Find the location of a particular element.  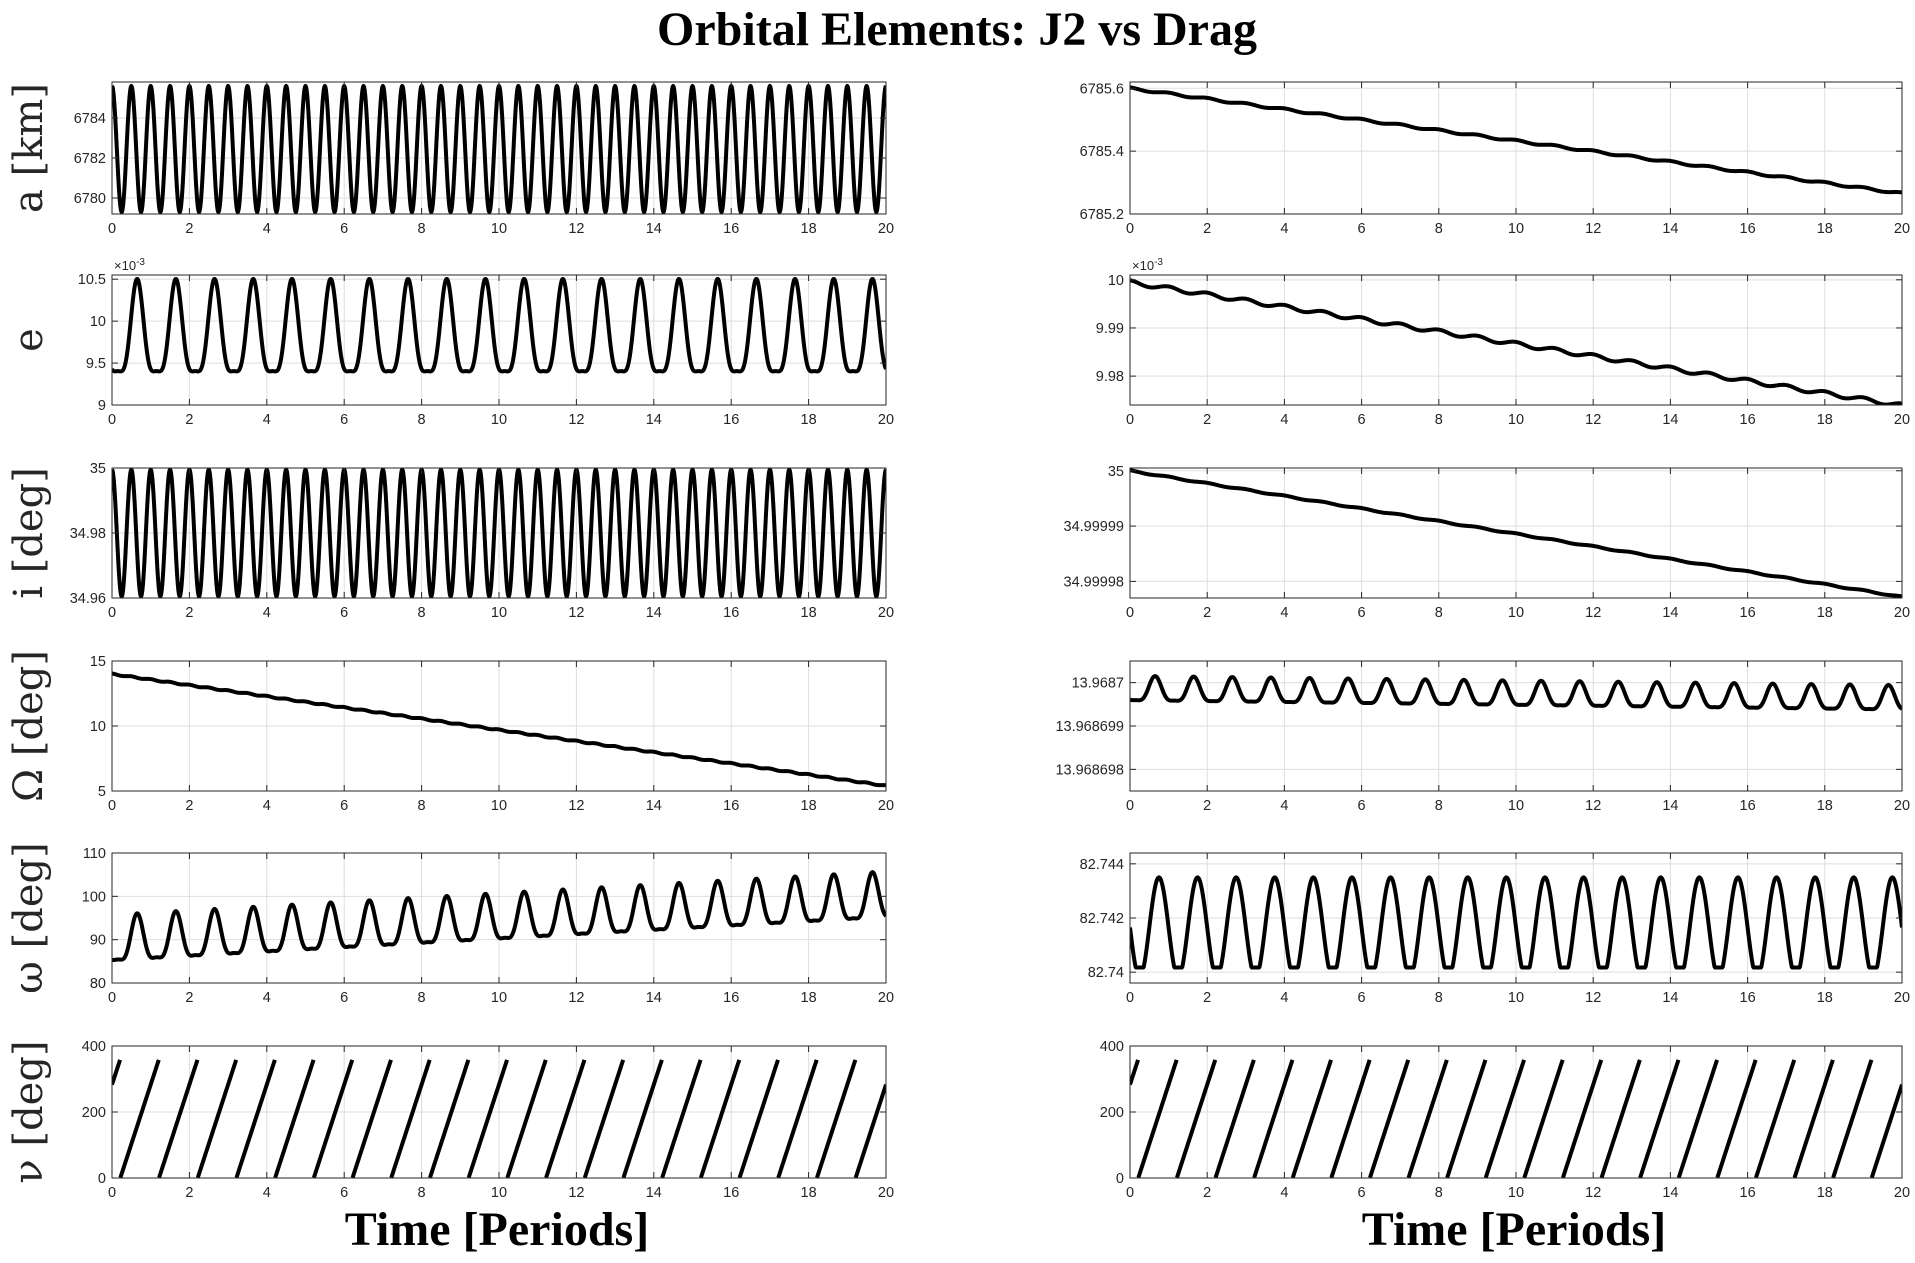

panel-3-right-series-line is located at coordinates (1516, 533).